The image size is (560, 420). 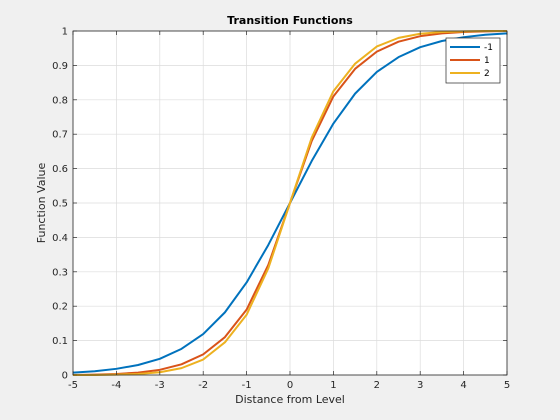 I want to click on y-tick-label: 0.7, so click(x=60, y=135).